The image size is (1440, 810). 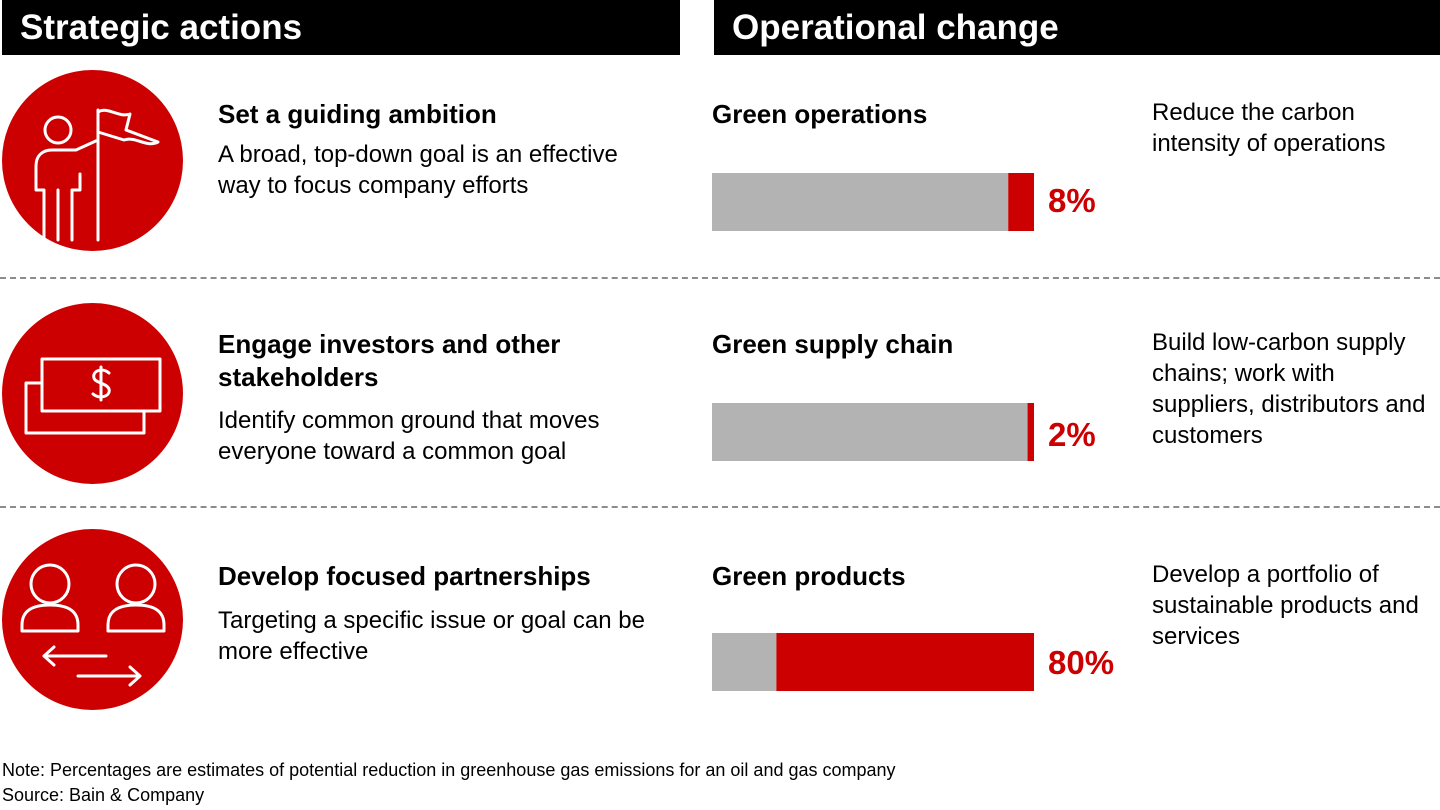 I want to click on bar-green-operations, so click(x=873, y=202).